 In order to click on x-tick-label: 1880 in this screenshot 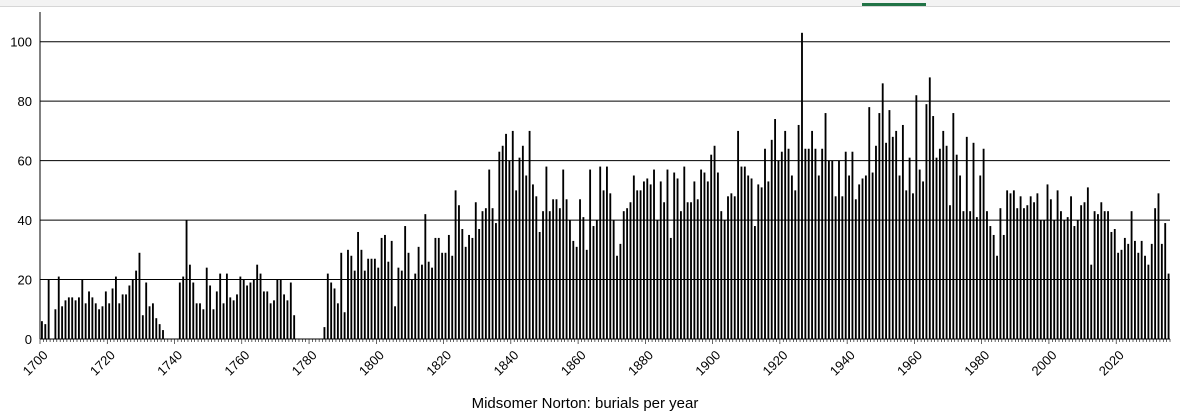, I will do `click(640, 362)`.